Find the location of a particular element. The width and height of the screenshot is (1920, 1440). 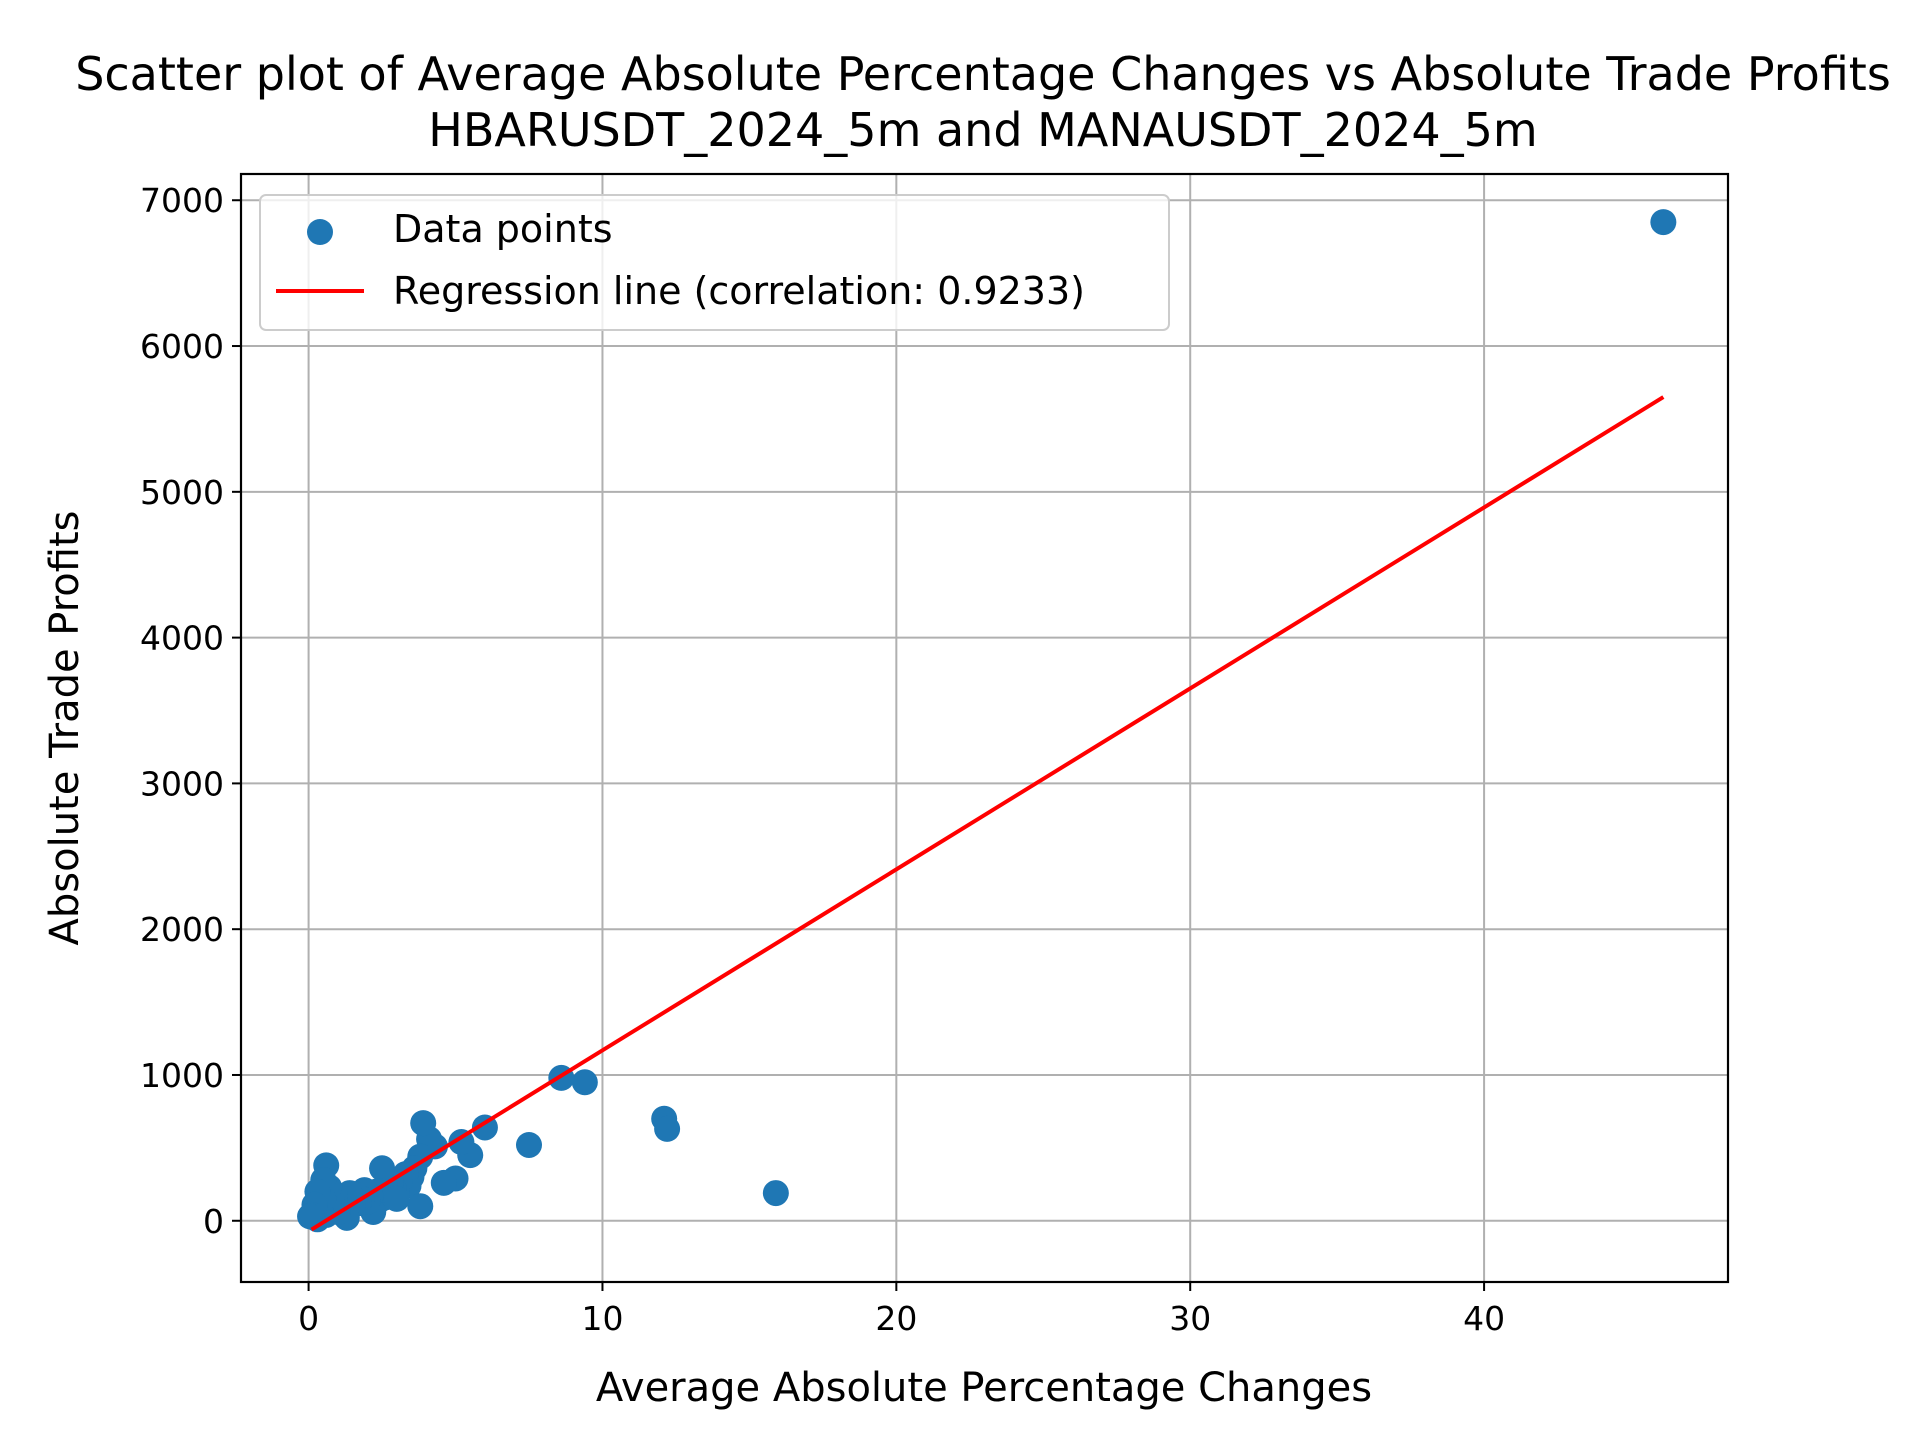

x-axis-label: Average Absolute Percentage Changes is located at coordinates (984, 1388).